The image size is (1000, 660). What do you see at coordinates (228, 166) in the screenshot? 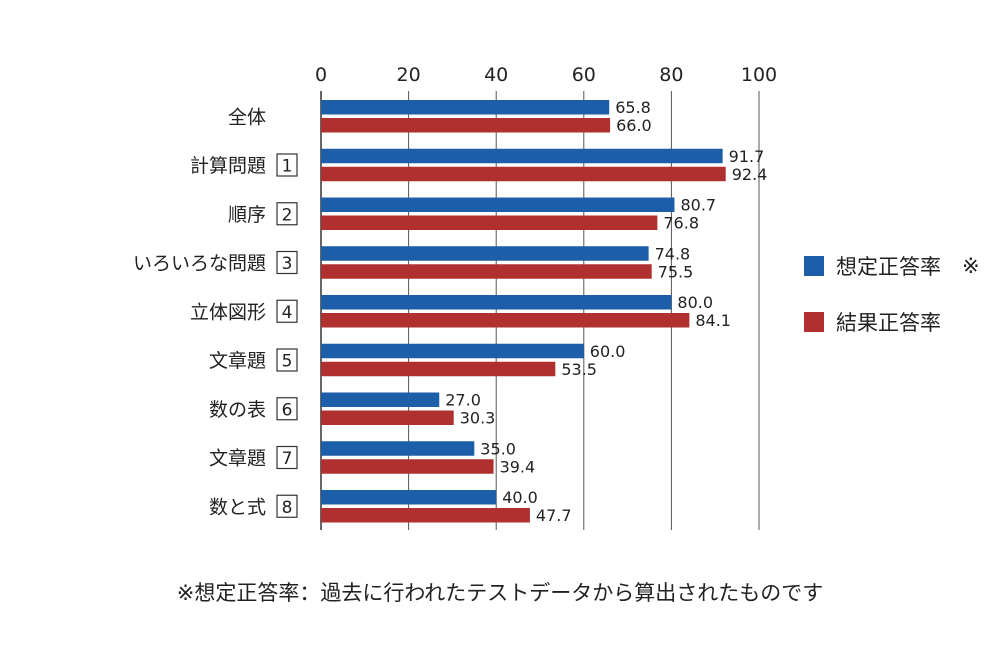
I see `category-label: 計算問題` at bounding box center [228, 166].